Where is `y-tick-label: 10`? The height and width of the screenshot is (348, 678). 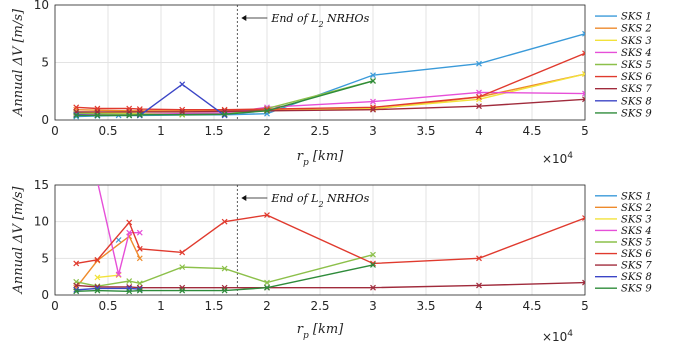
y-tick-label: 10 is located at coordinates (41, 6).